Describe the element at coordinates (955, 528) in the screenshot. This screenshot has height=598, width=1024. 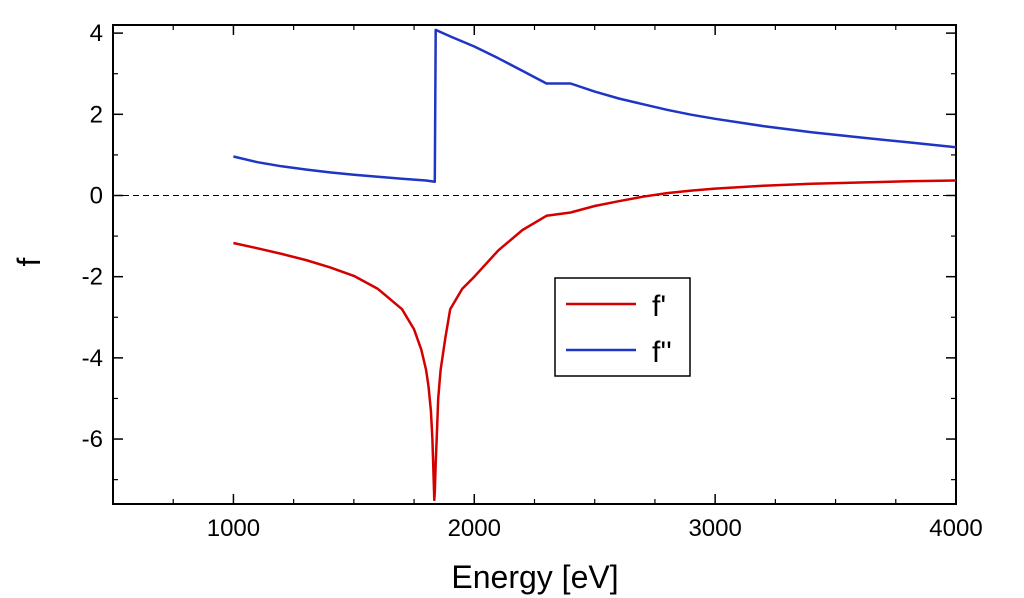
I see `x-tick-label: 4000` at that location.